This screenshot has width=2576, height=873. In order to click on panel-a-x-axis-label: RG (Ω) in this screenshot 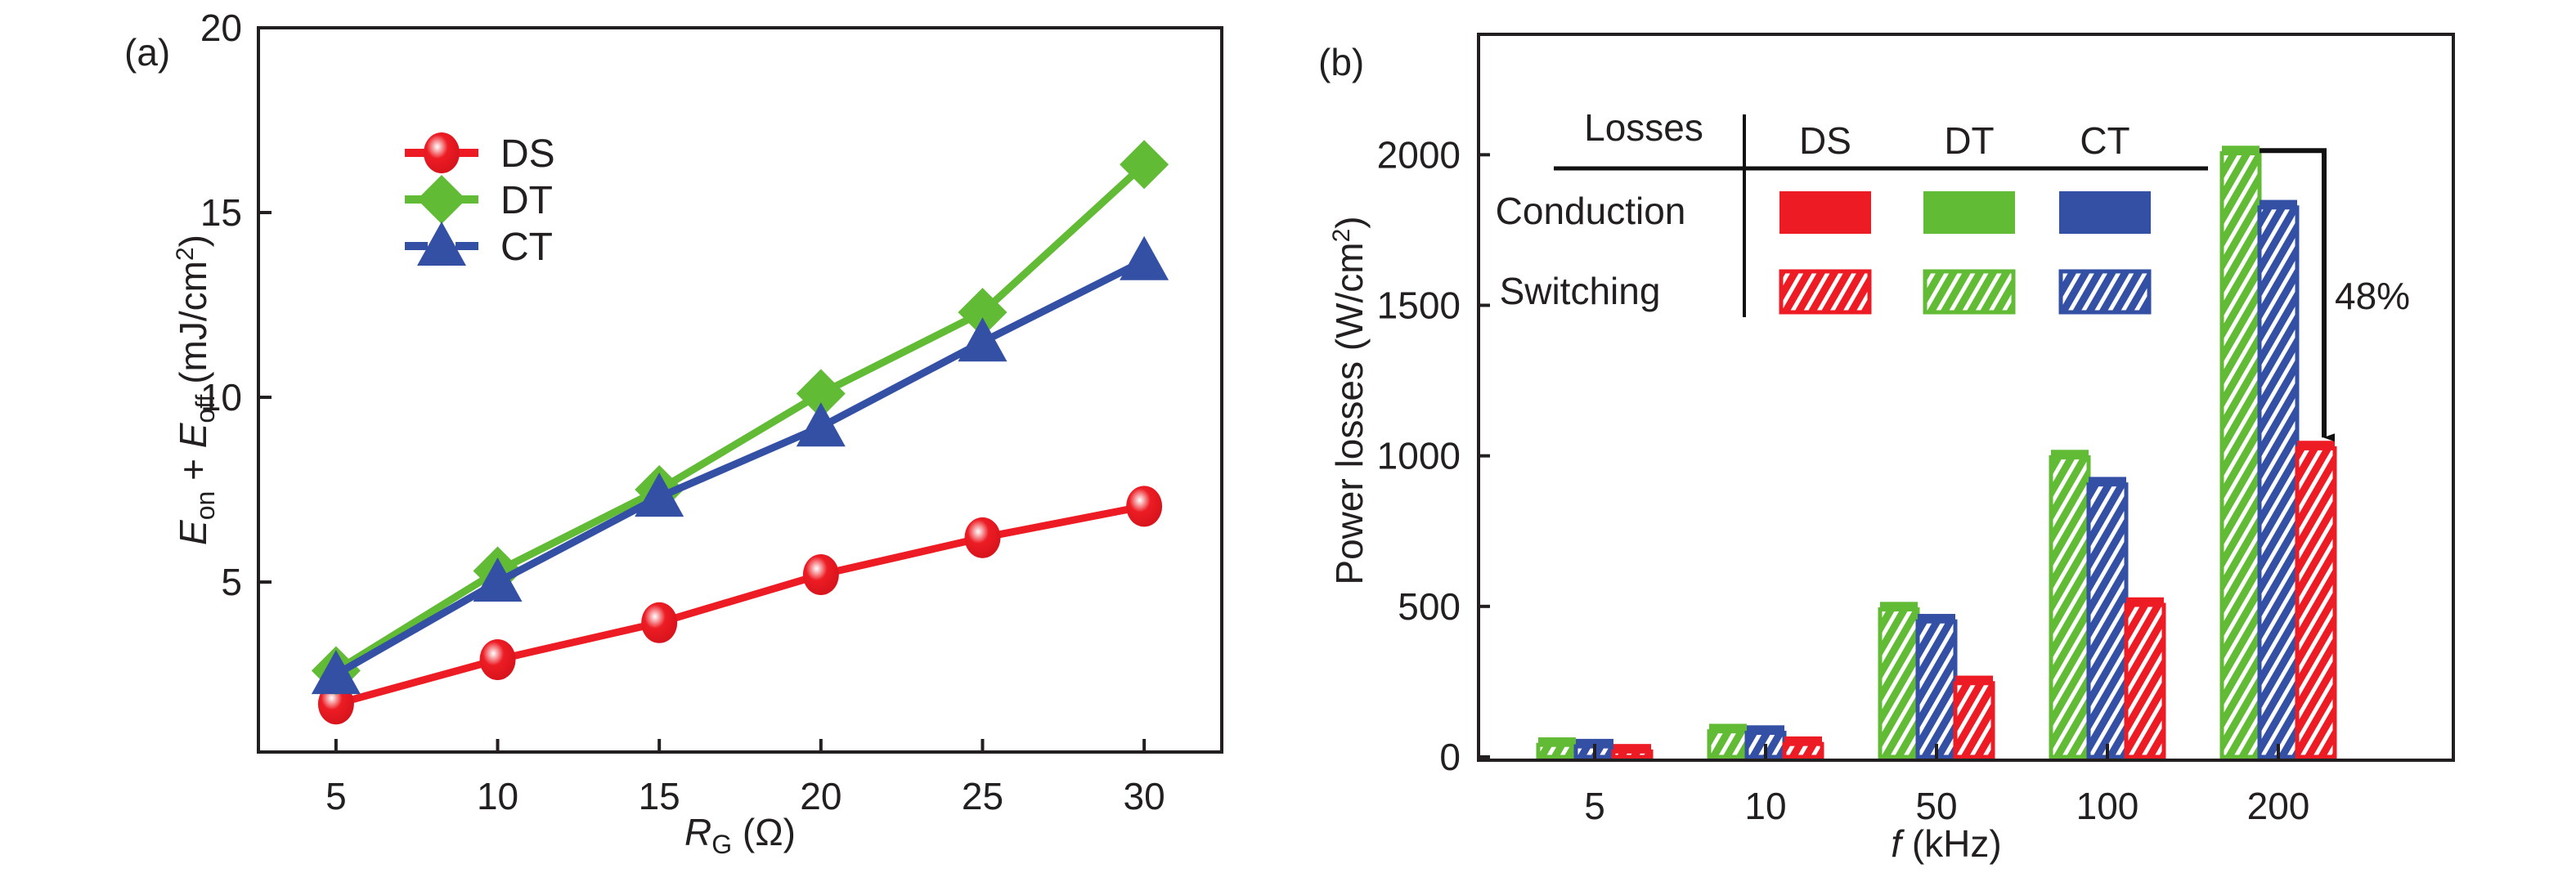, I will do `click(740, 835)`.